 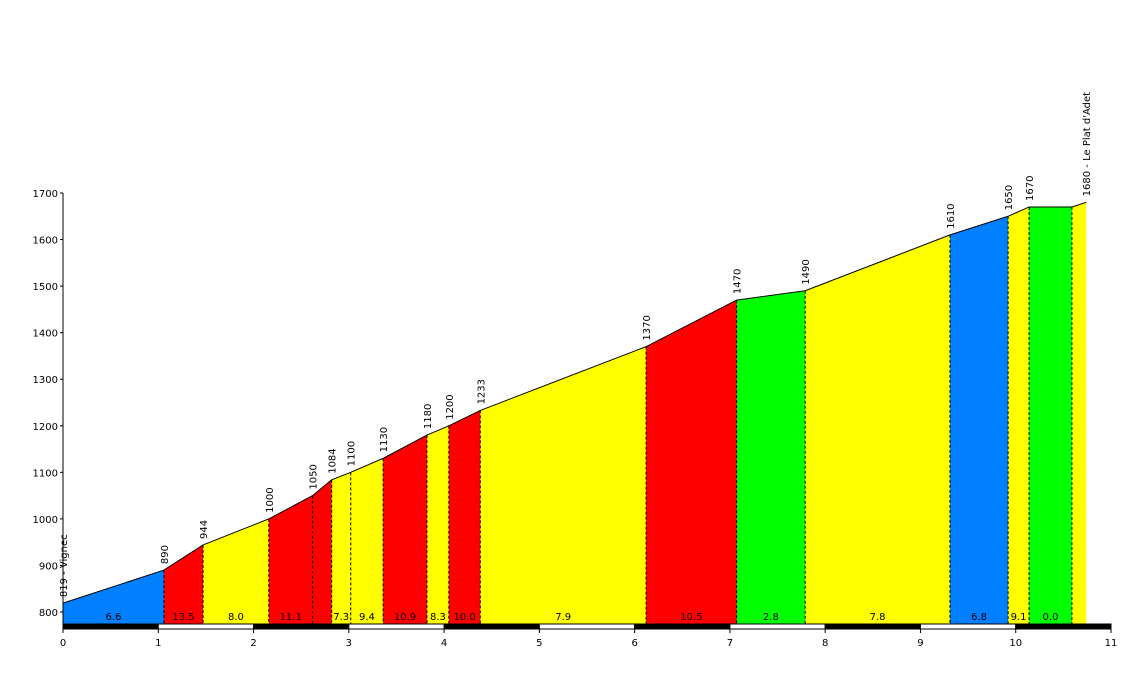 I want to click on x-tick-label: 1, so click(x=158, y=643).